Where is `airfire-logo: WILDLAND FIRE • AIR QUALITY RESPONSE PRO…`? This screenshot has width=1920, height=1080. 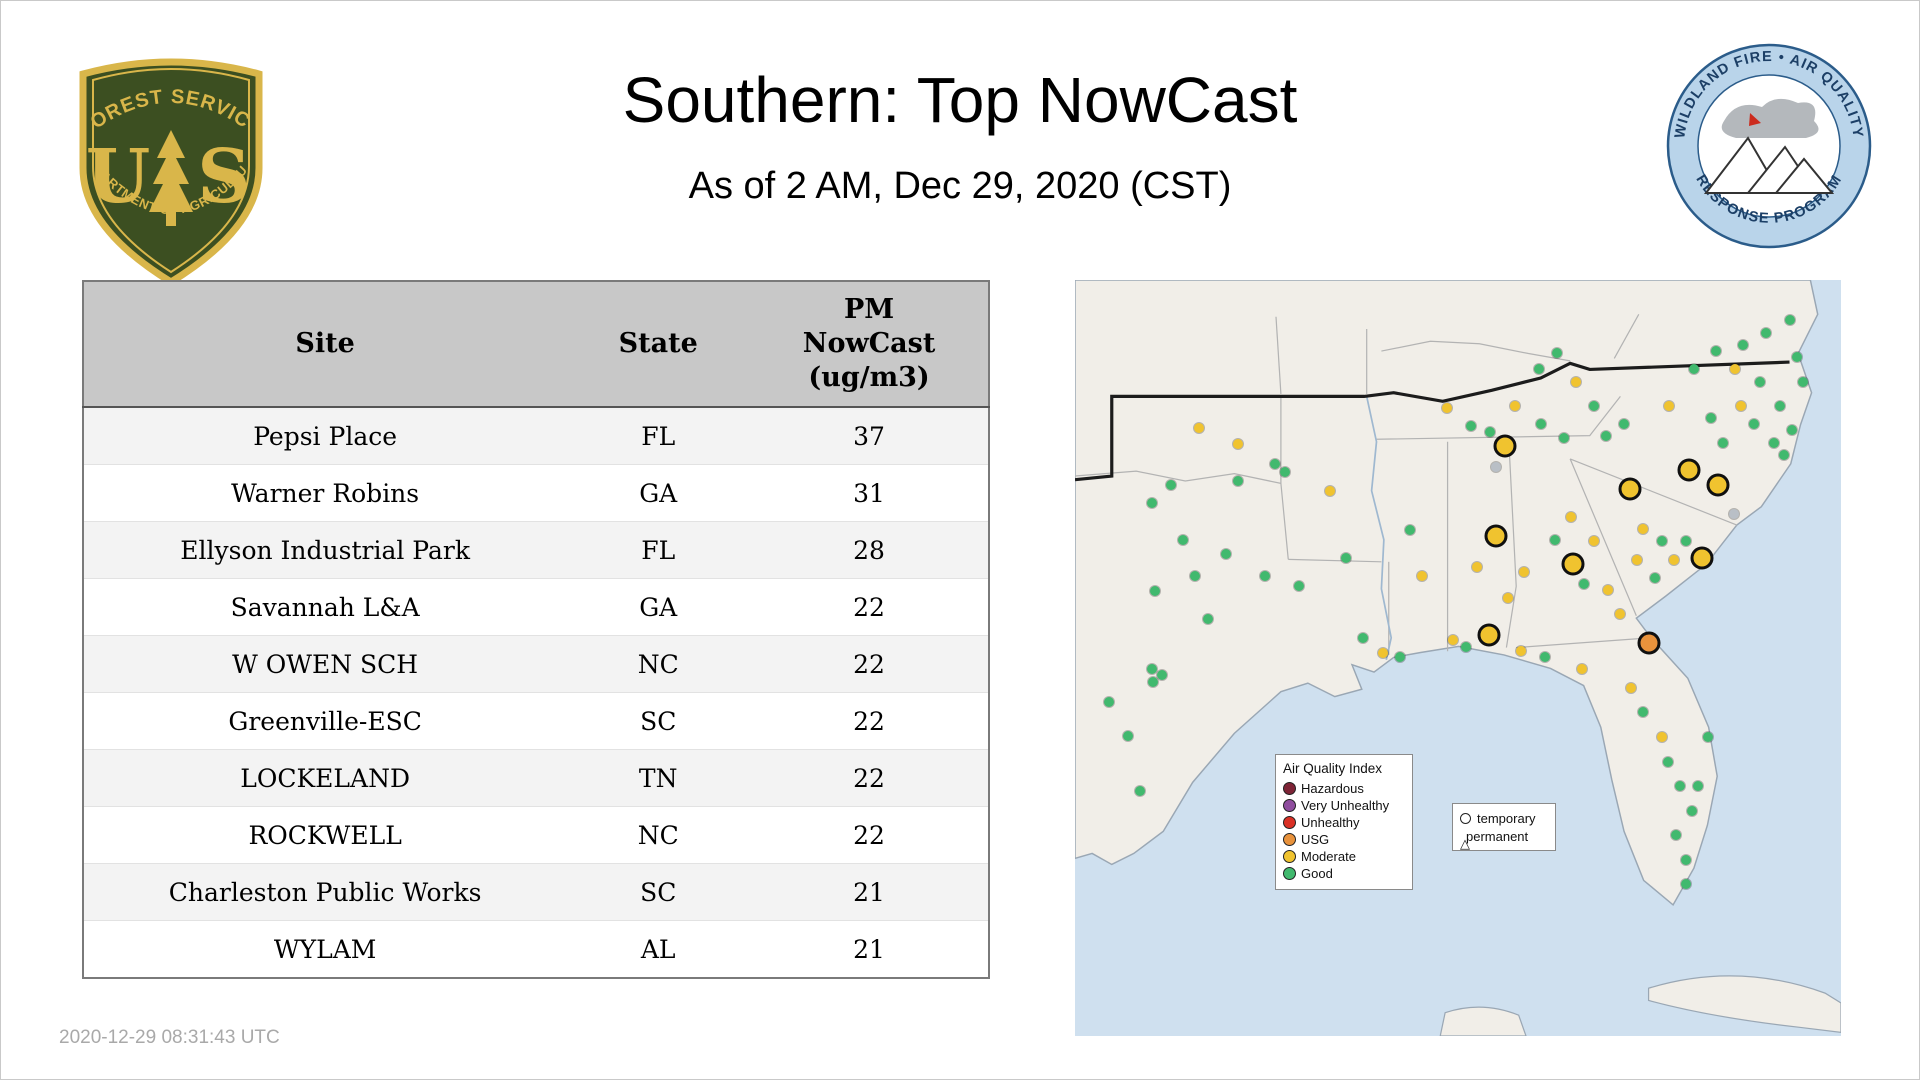
airfire-logo: WILDLAND FIRE • AIR QUALITY RESPONSE PRO… is located at coordinates (1769, 146).